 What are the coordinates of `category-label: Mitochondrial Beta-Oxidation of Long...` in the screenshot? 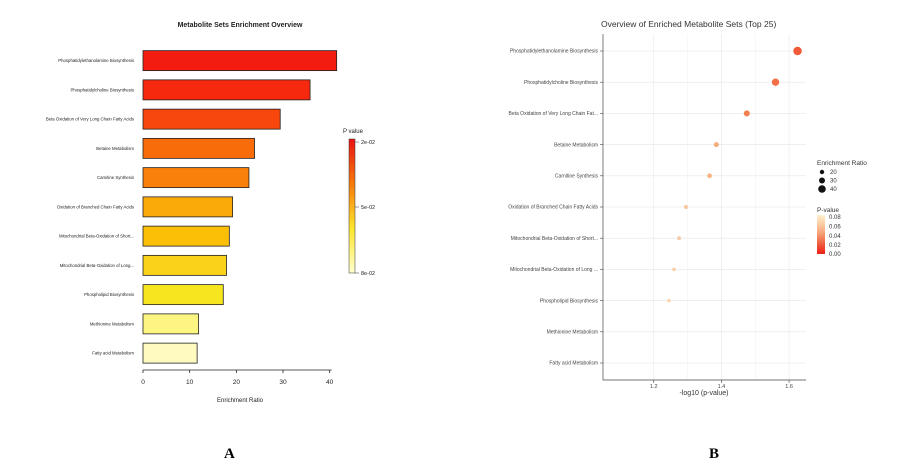 It's located at (97, 265).